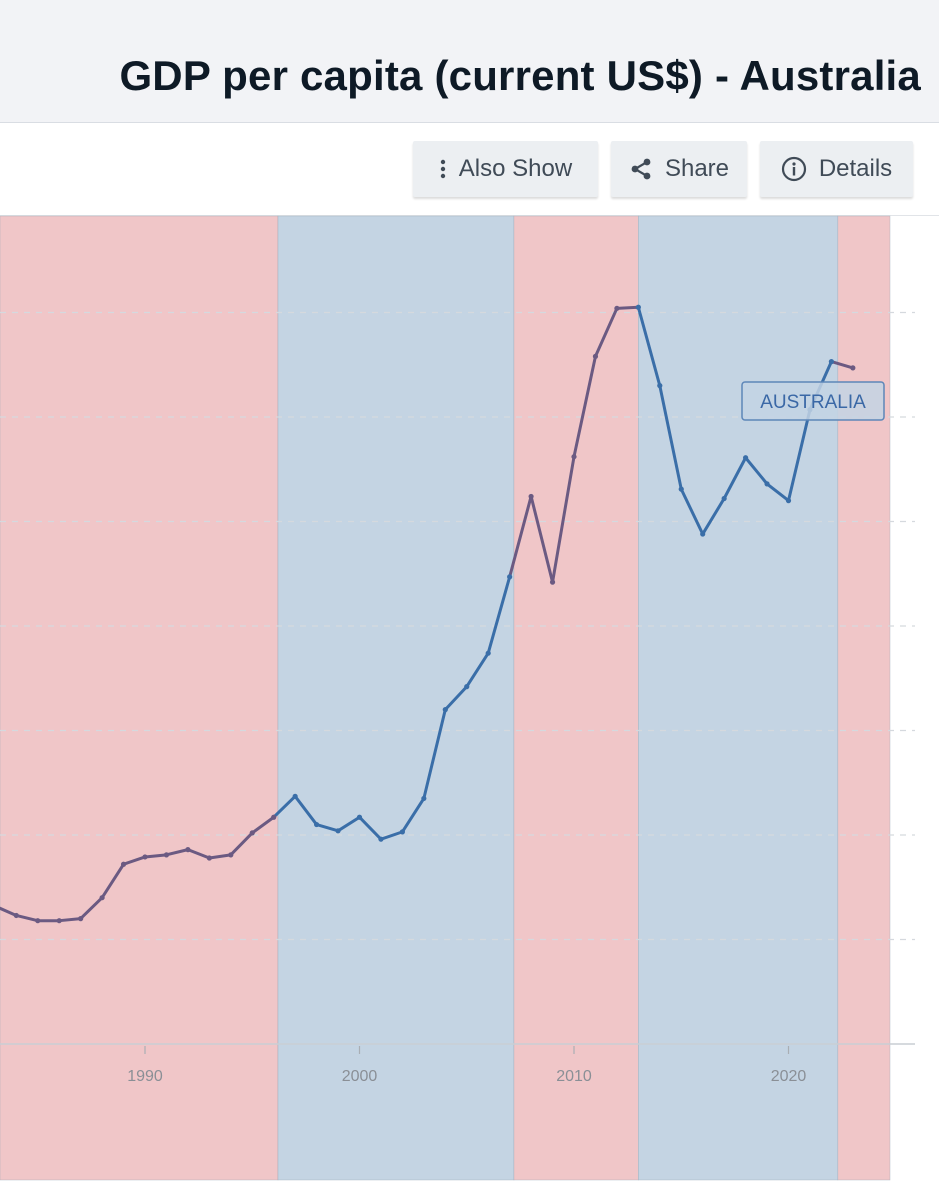 The image size is (939, 1200). I want to click on series-label-box, so click(813, 401).